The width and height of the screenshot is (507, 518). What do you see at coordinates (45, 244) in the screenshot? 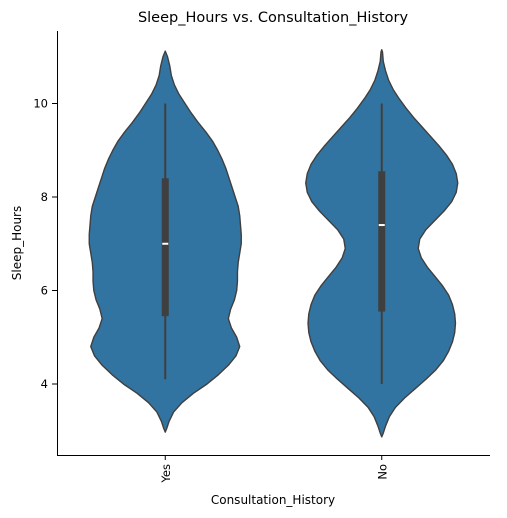
I see `y-ticks: 4 6 8 10` at bounding box center [45, 244].